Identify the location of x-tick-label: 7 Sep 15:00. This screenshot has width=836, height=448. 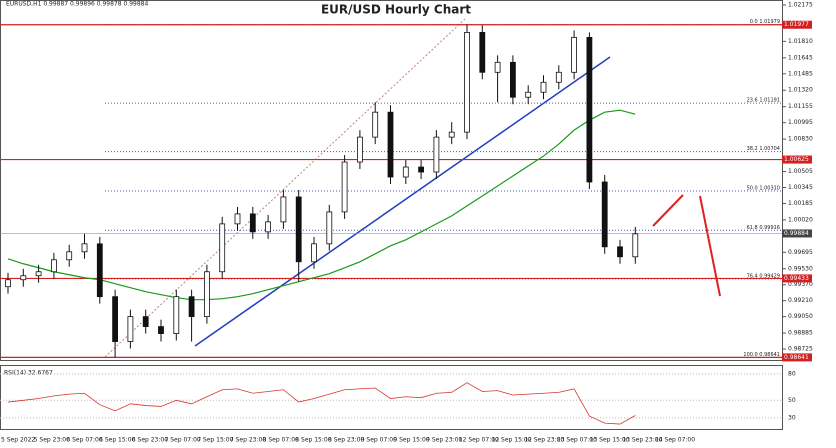
(215, 440).